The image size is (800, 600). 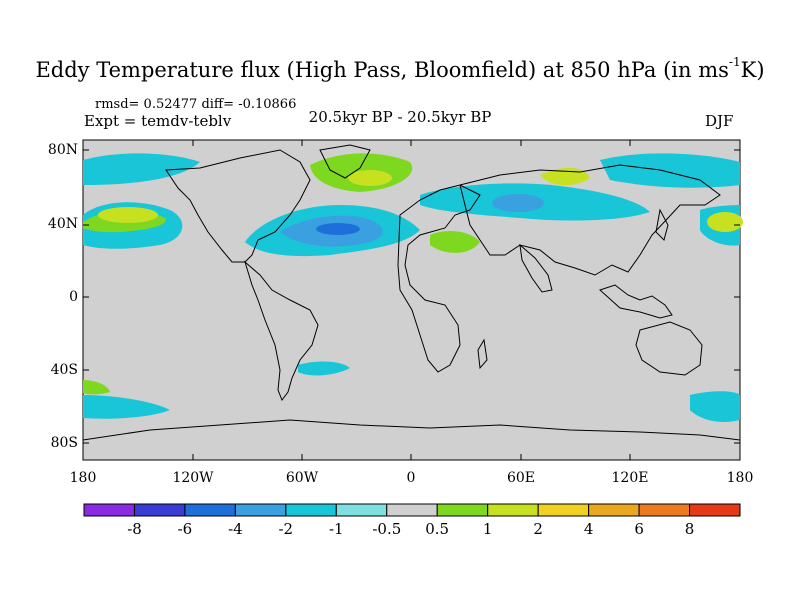 What do you see at coordinates (588, 529) in the screenshot?
I see `colorbar-label: 4` at bounding box center [588, 529].